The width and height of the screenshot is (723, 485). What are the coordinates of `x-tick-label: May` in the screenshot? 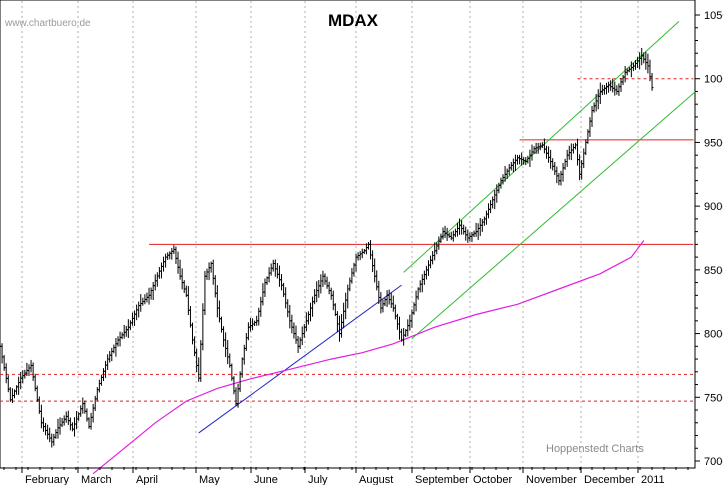 It's located at (209, 479).